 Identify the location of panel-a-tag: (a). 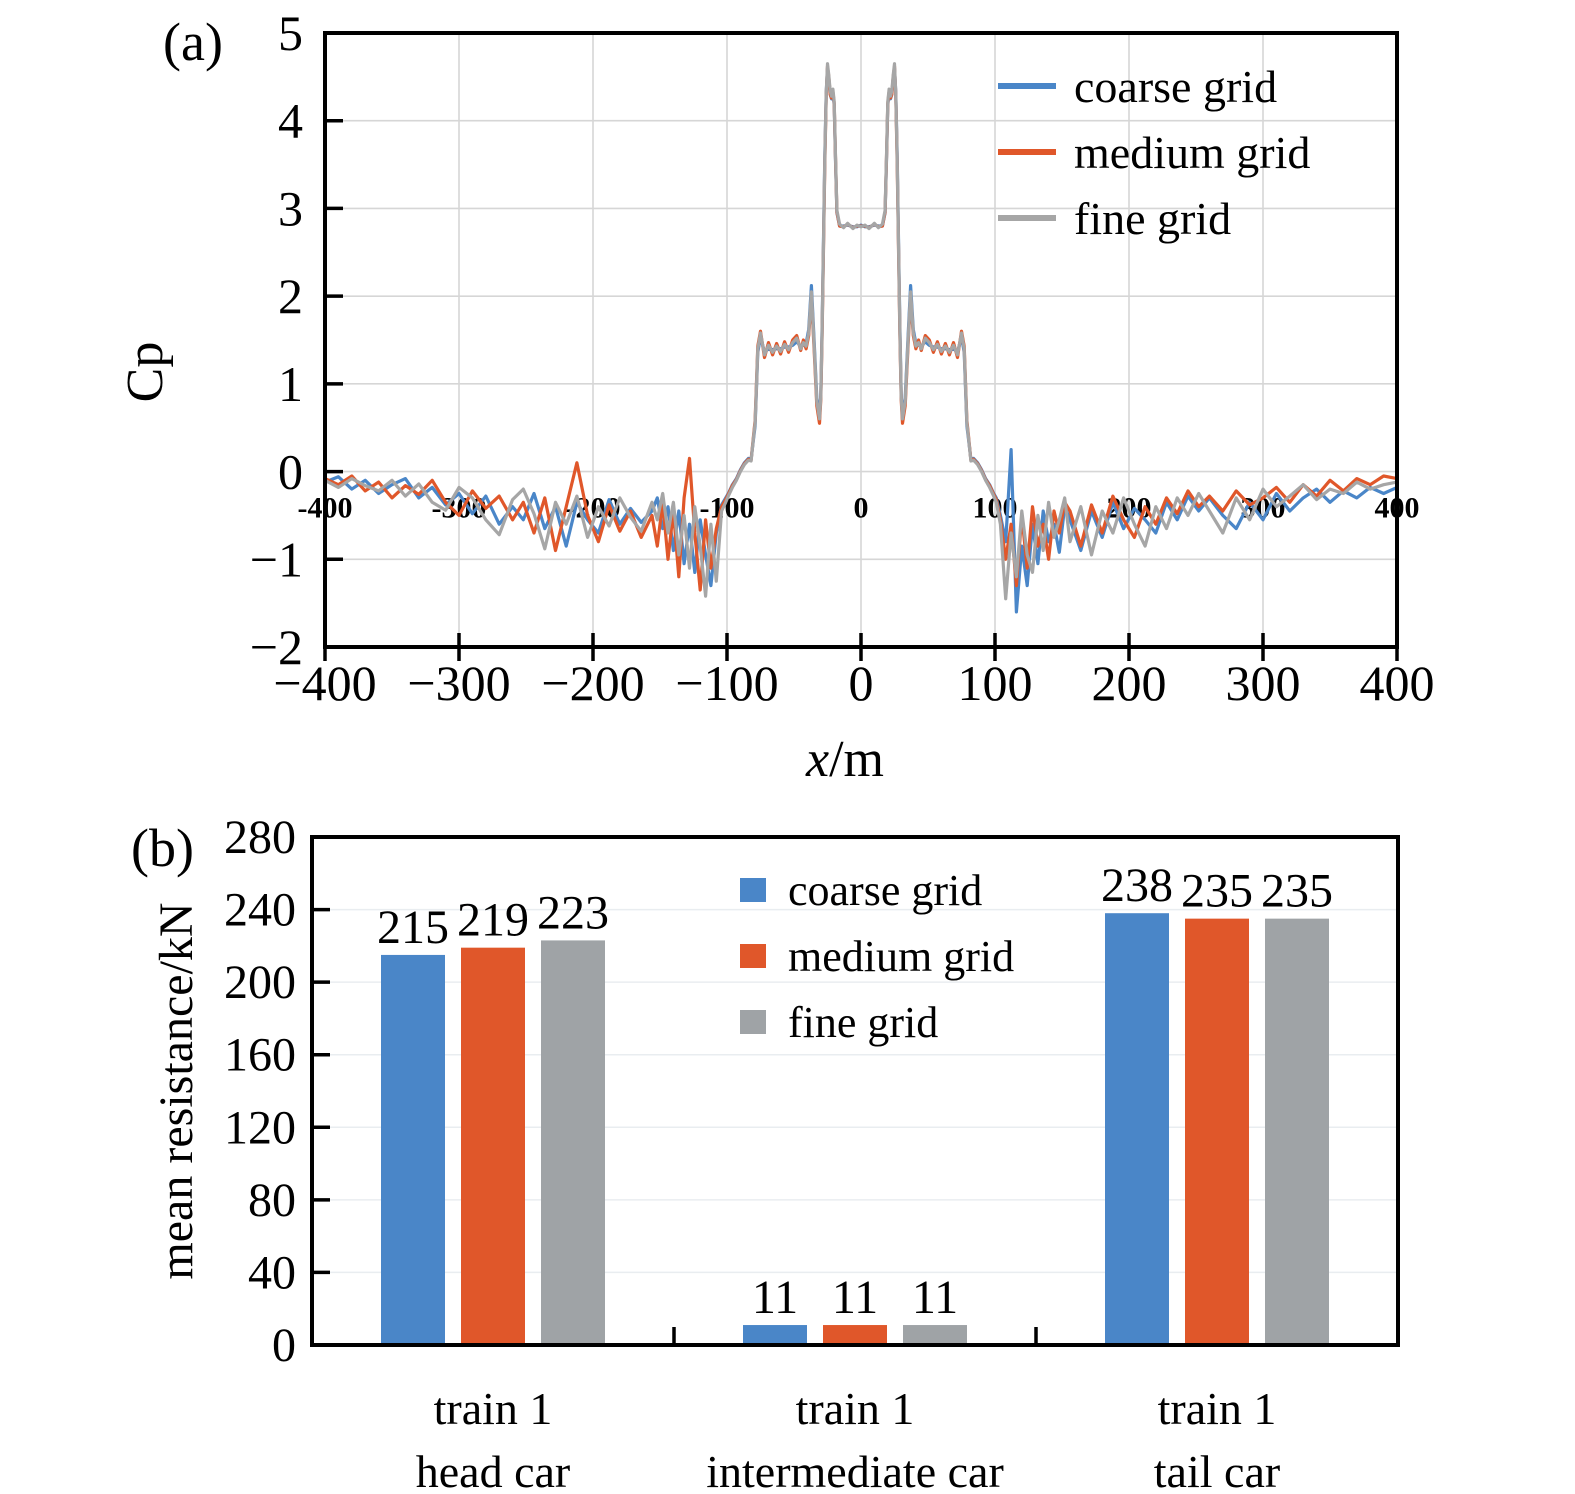
(193, 42).